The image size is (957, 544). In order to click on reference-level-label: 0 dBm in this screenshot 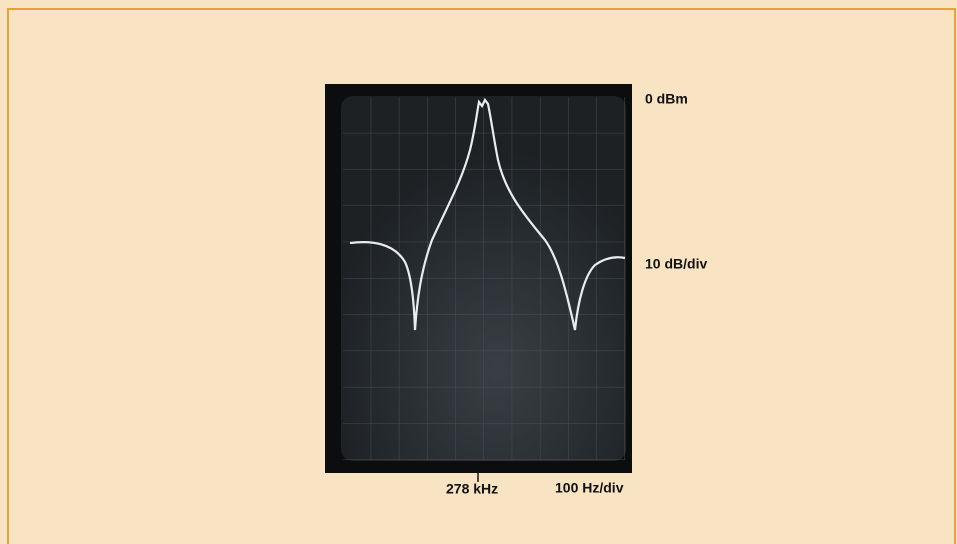, I will do `click(666, 99)`.